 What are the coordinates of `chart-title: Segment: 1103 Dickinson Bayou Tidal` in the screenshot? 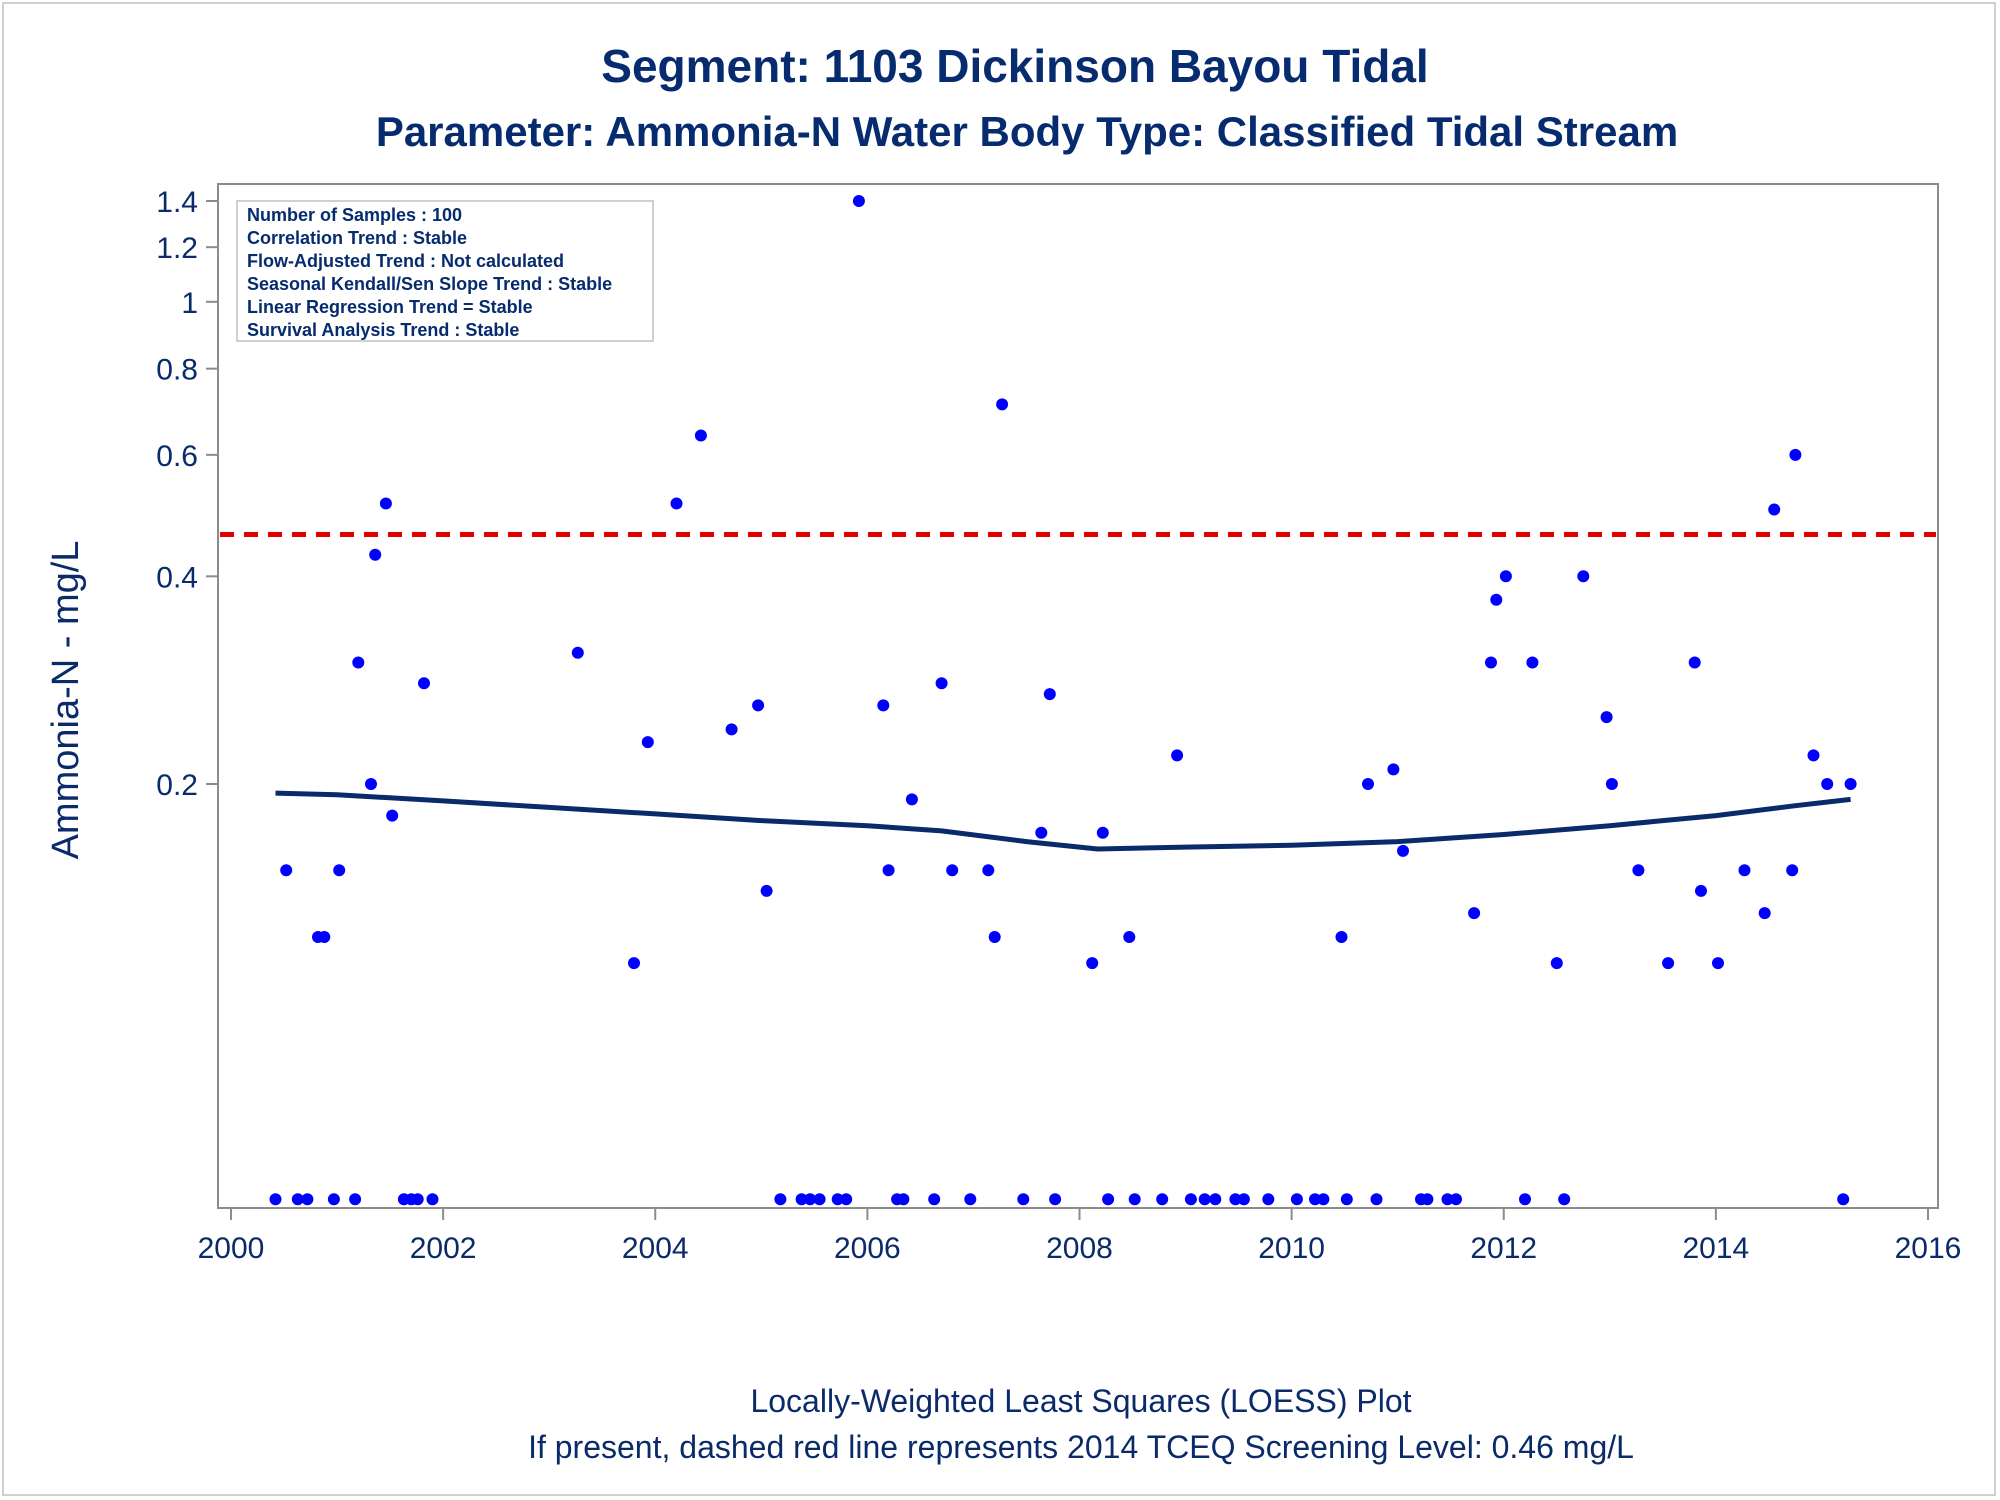 It's located at (1014, 66).